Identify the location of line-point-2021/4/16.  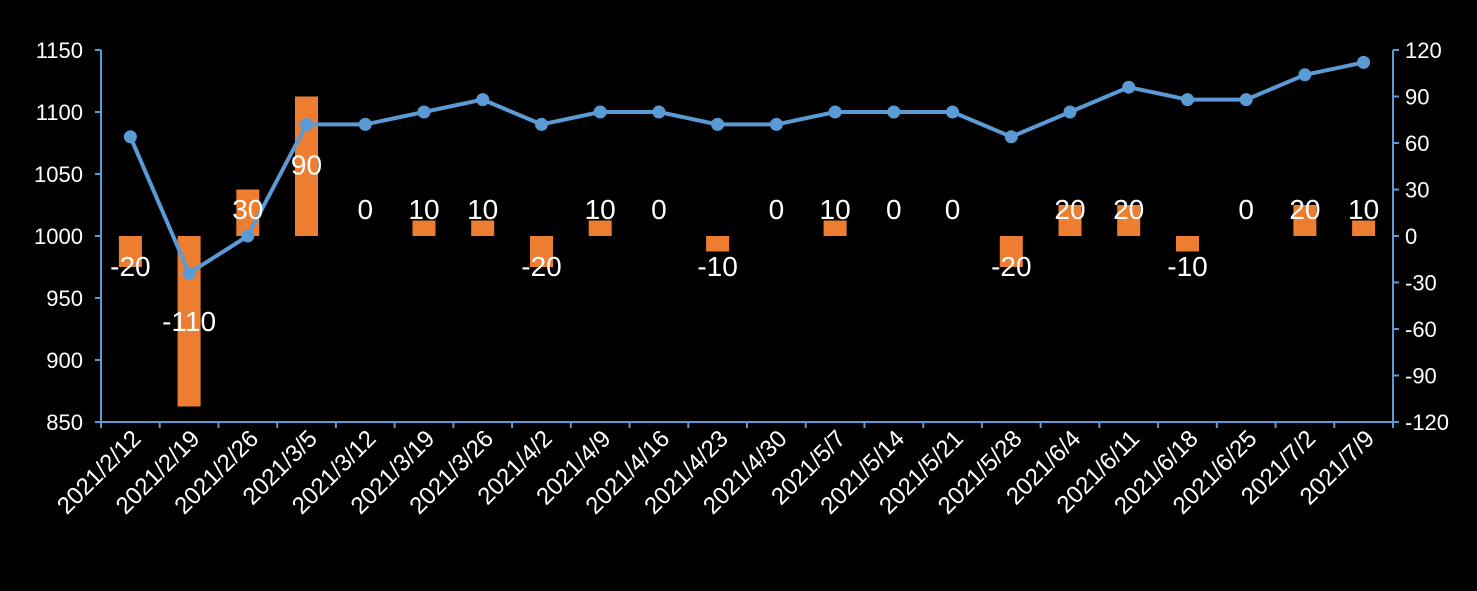
(659, 112).